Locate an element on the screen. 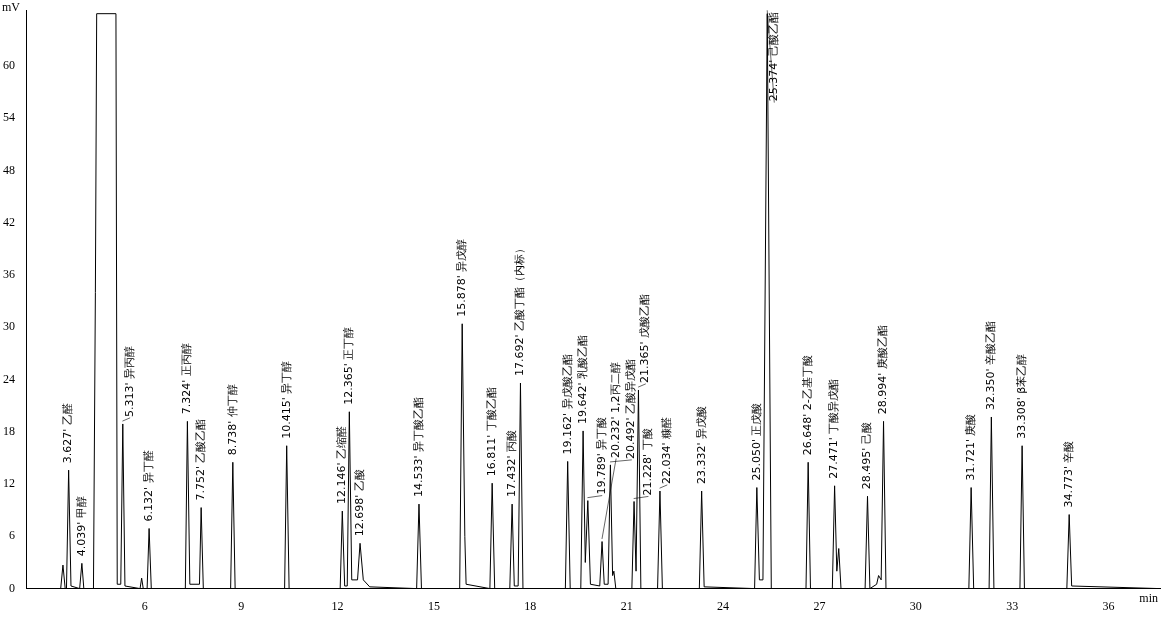  x-tick-label: 36 is located at coordinates (1108, 605).